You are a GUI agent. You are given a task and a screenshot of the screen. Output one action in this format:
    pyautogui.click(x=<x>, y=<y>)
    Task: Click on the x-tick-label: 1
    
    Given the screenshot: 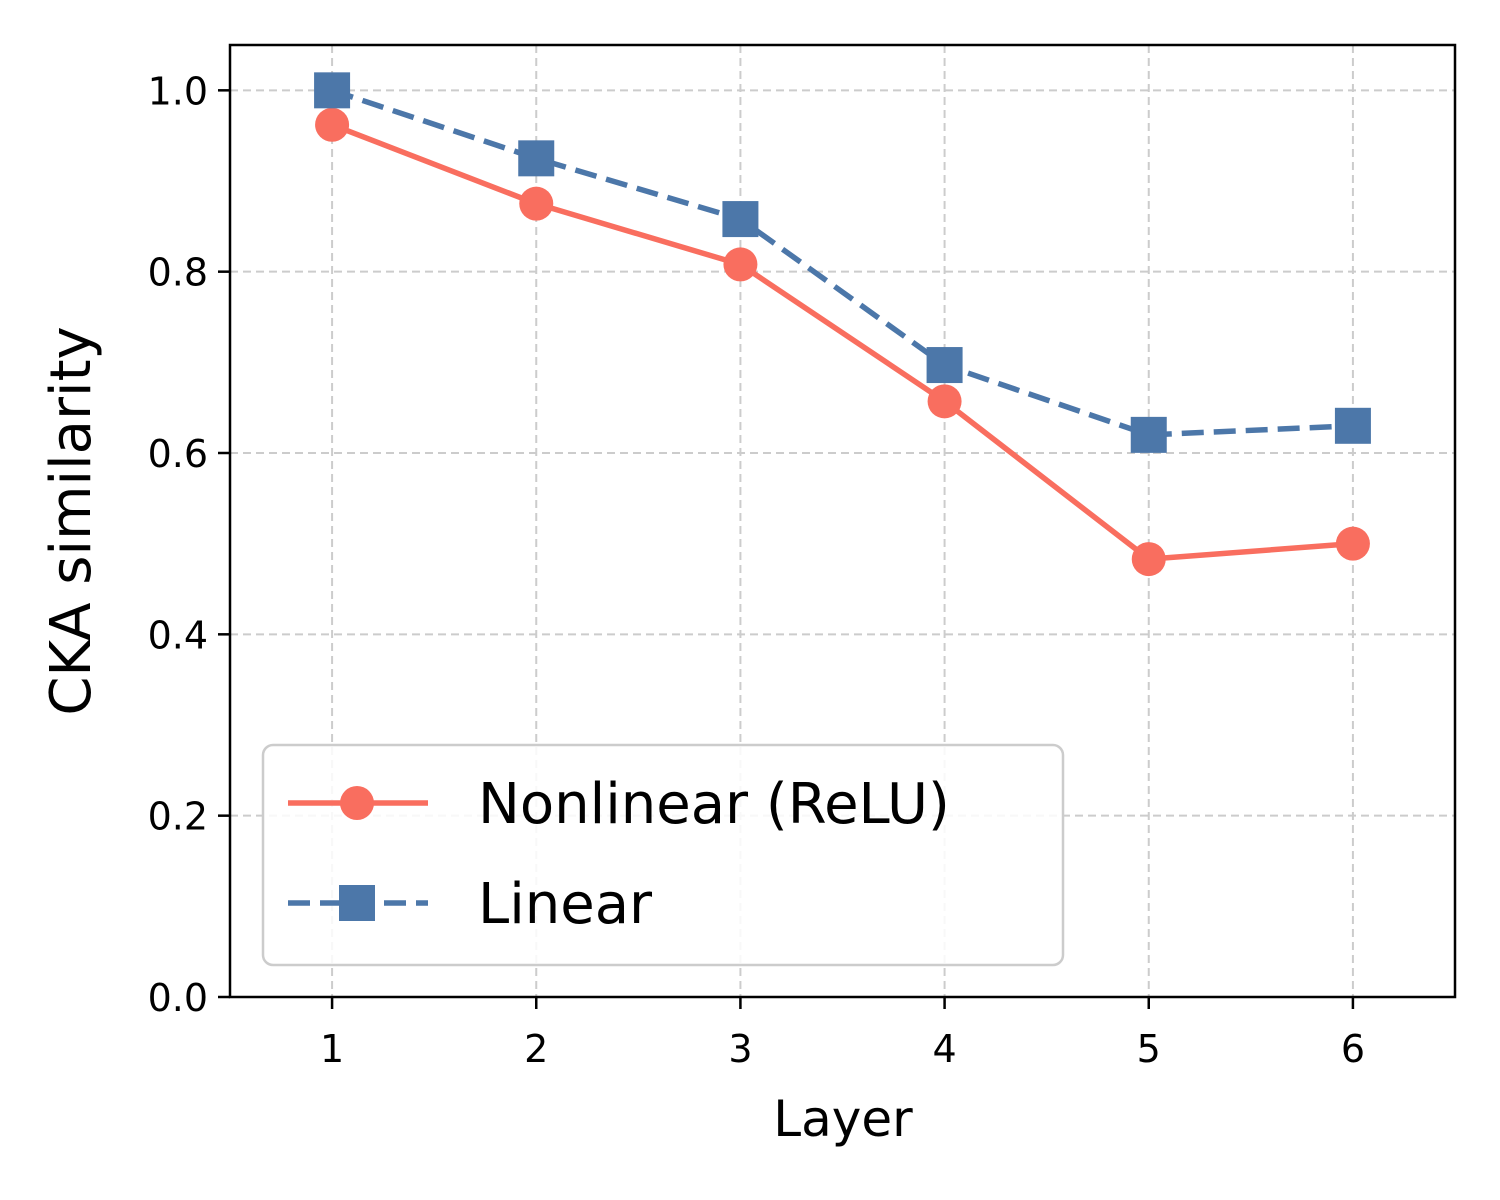 What is the action you would take?
    pyautogui.click(x=332, y=1049)
    